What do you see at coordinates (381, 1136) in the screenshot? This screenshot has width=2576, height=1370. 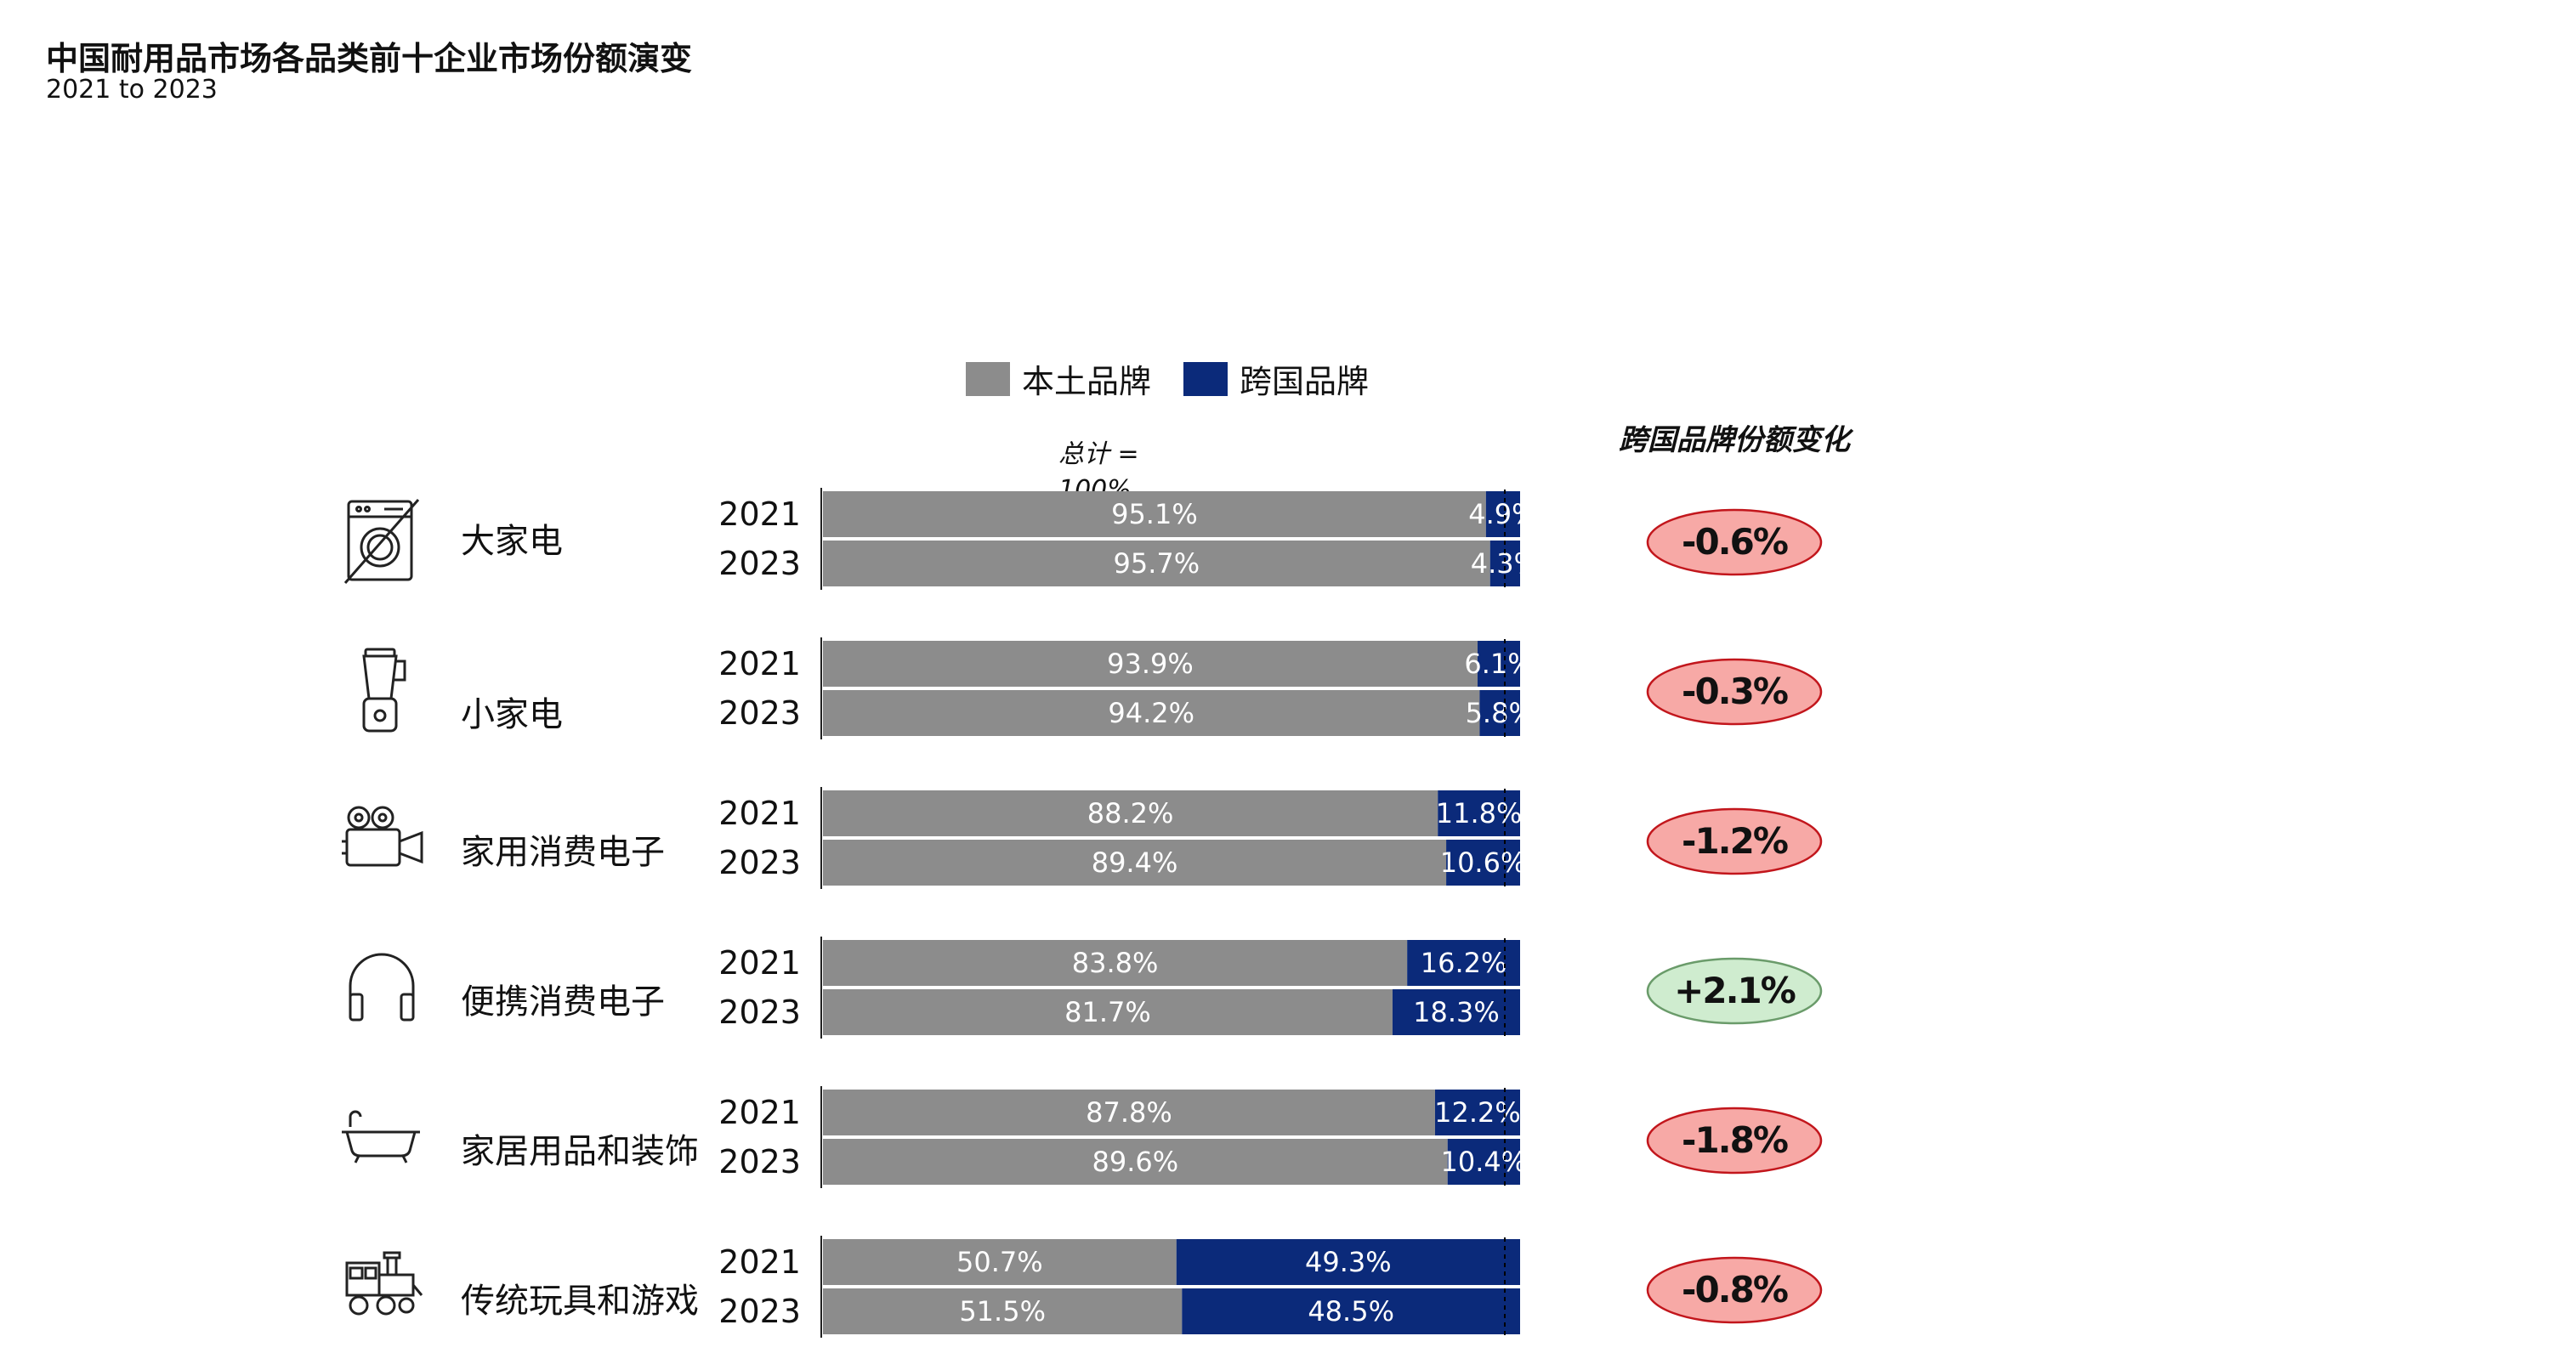 I see `bathtub-icon` at bounding box center [381, 1136].